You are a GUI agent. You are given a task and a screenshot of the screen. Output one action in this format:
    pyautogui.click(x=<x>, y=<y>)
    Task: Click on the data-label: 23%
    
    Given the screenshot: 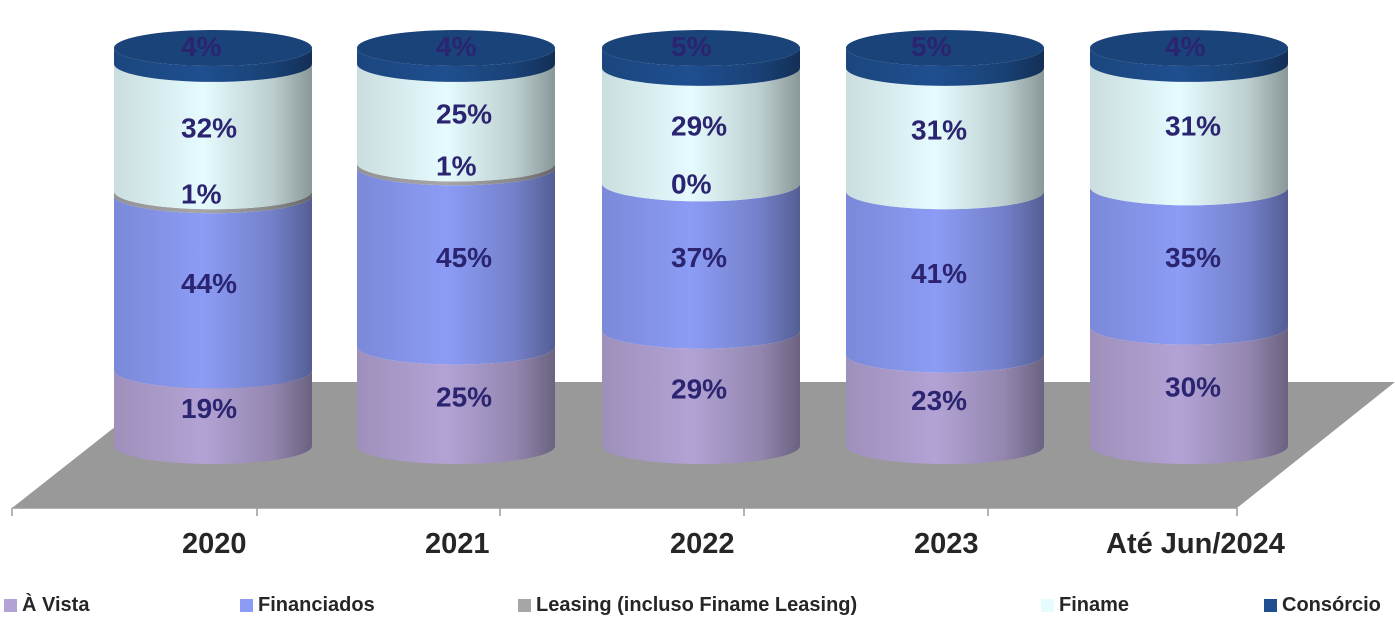 What is the action you would take?
    pyautogui.click(x=939, y=400)
    